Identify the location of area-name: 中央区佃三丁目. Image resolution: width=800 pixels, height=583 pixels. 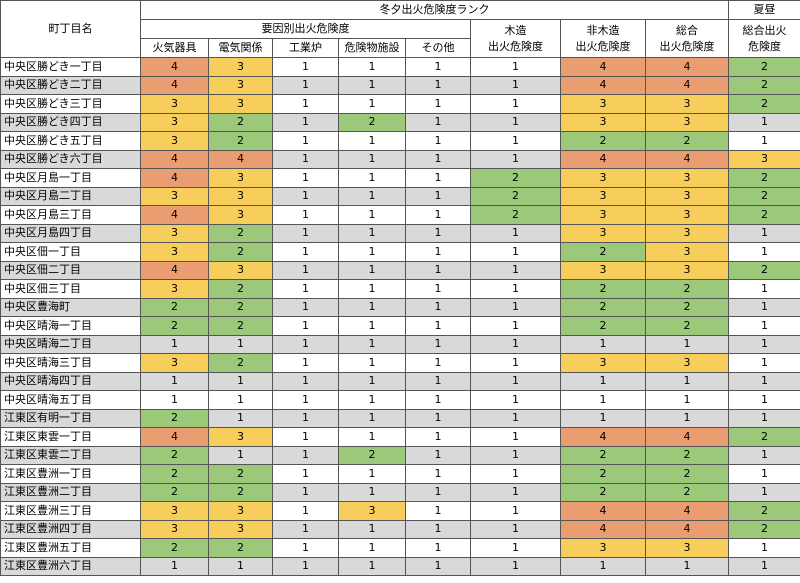
(70, 289).